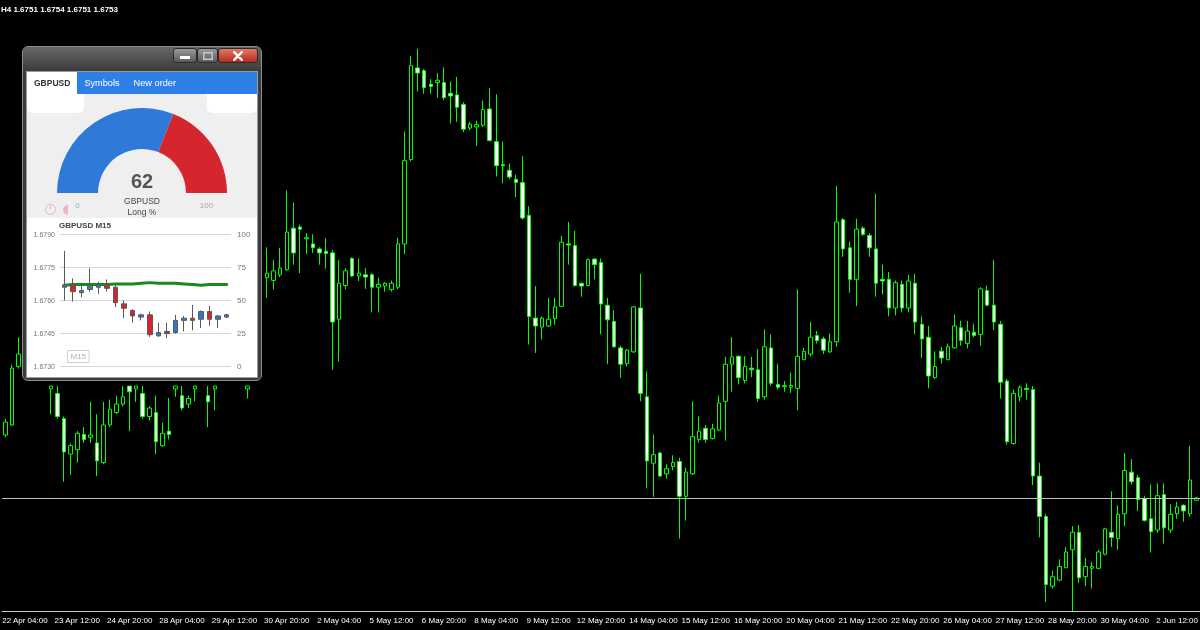  I want to click on x-tick-label: 15 May 12:00, so click(706, 620).